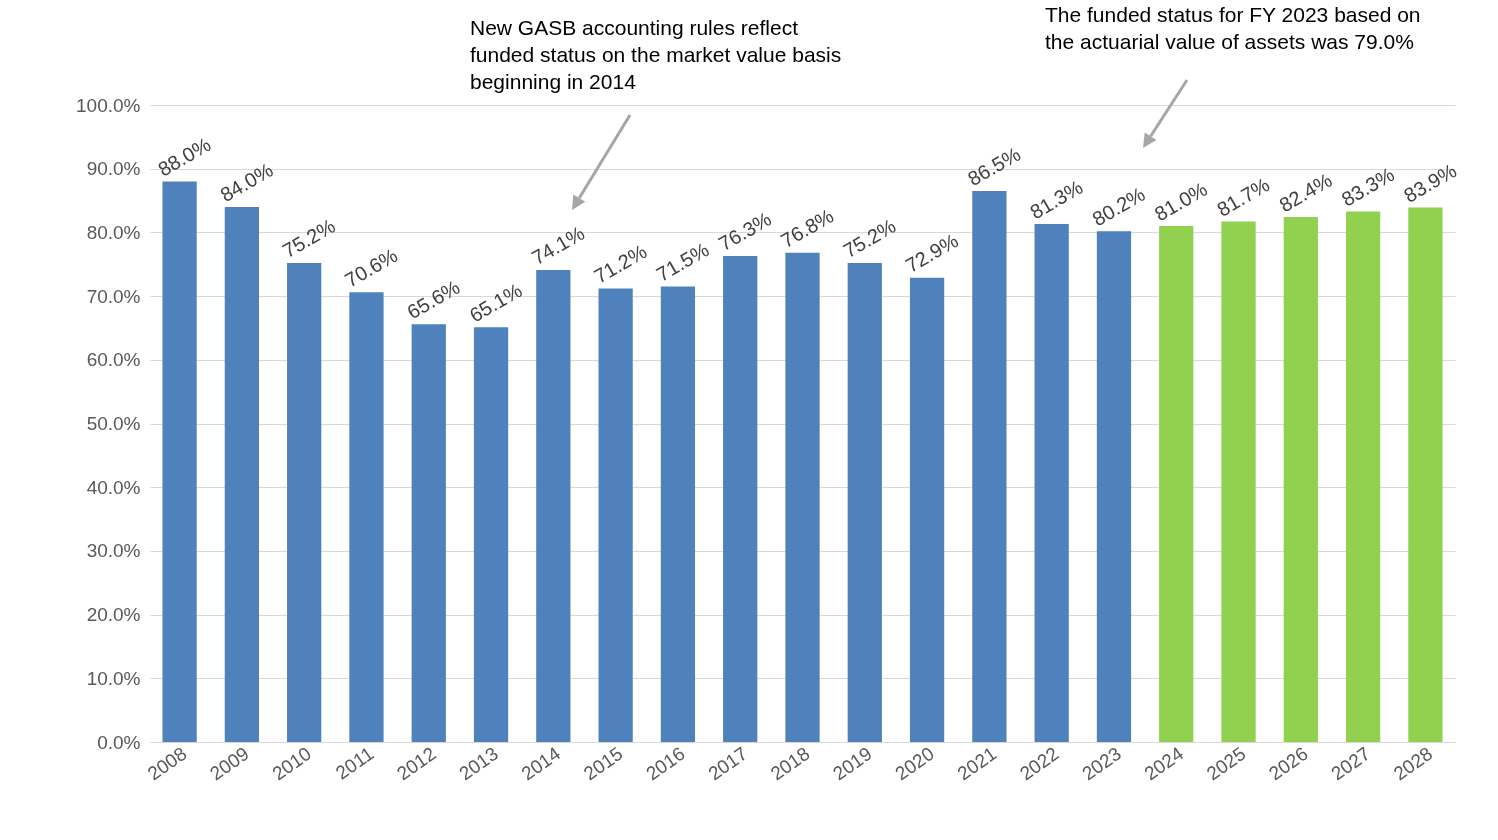 This screenshot has width=1498, height=840. What do you see at coordinates (113, 615) in the screenshot?
I see `y-tick-label: 20.0%` at bounding box center [113, 615].